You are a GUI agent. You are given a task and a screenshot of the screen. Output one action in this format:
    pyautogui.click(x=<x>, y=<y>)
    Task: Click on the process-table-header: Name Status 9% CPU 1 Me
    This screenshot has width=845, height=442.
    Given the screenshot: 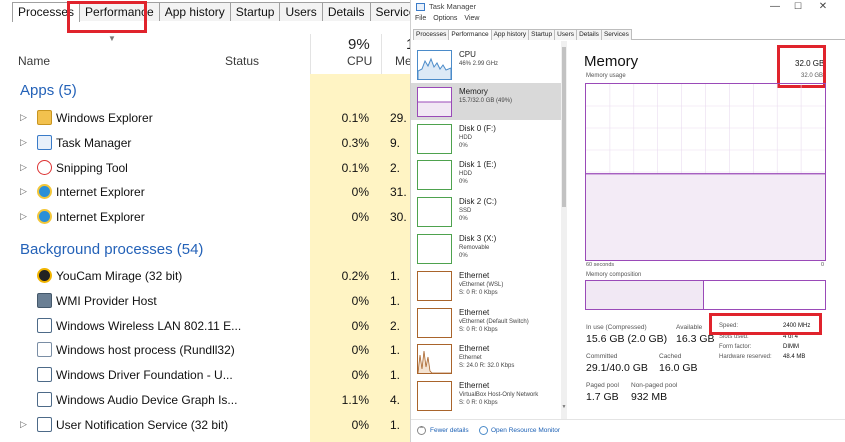 What is the action you would take?
    pyautogui.click(x=205, y=53)
    